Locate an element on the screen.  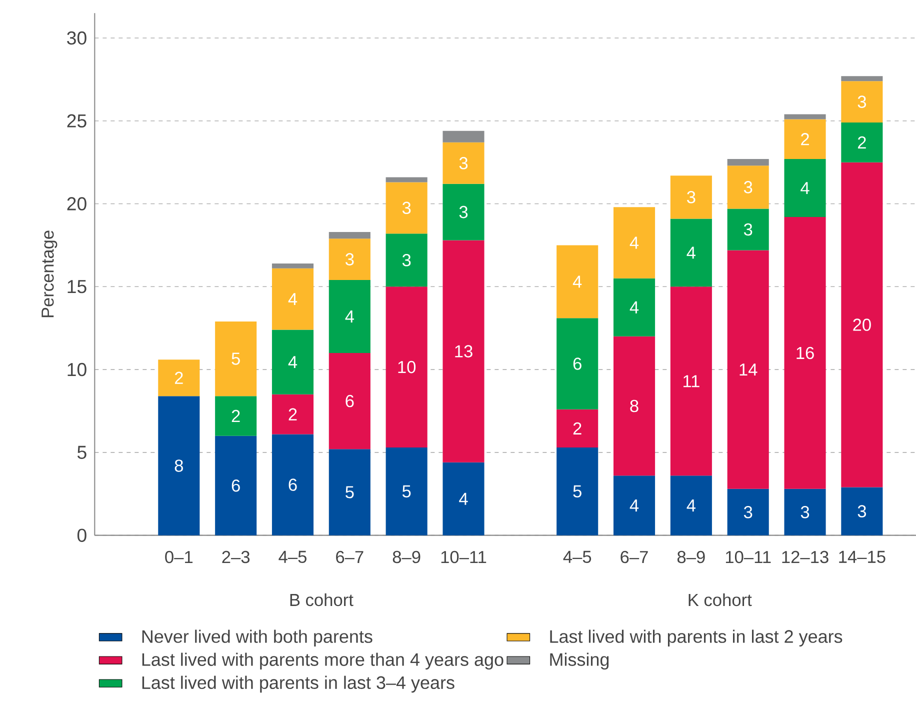
y-tick-label: 15 is located at coordinates (77, 287).